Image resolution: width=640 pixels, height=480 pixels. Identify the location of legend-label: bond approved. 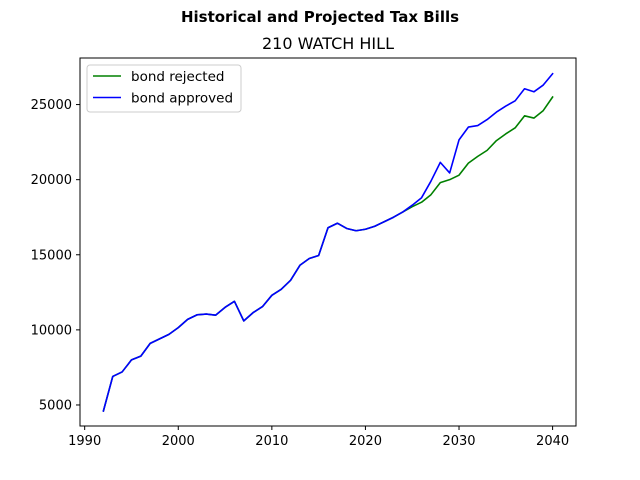
(182, 99).